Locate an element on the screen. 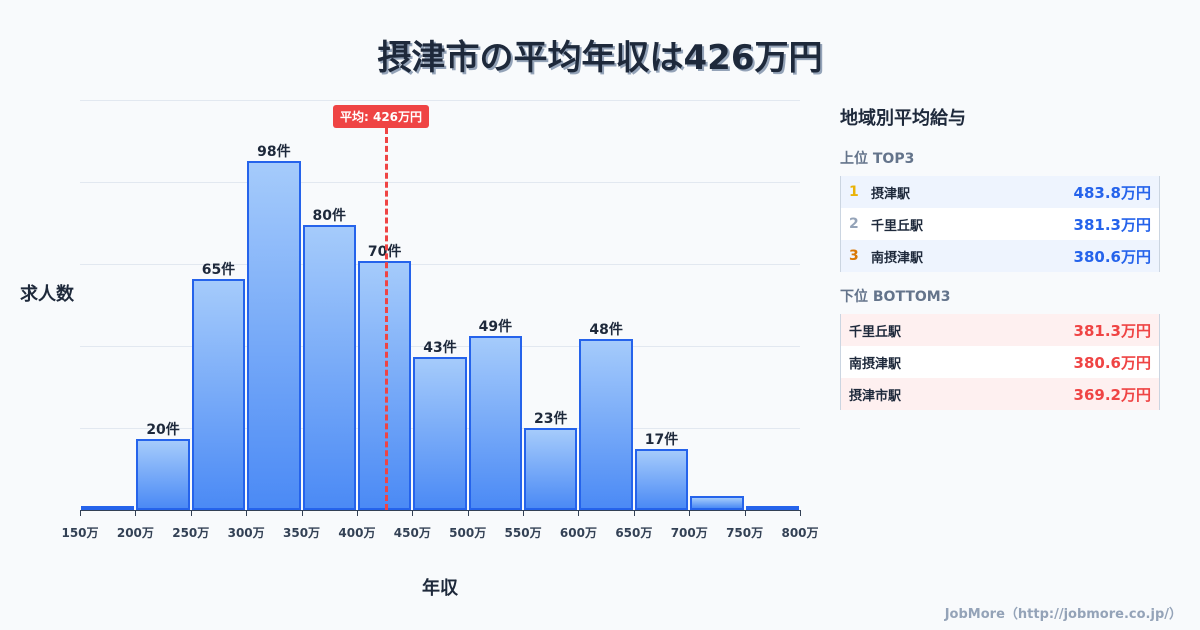 This screenshot has height=630, width=1200. rank-number: 3 is located at coordinates (854, 256).